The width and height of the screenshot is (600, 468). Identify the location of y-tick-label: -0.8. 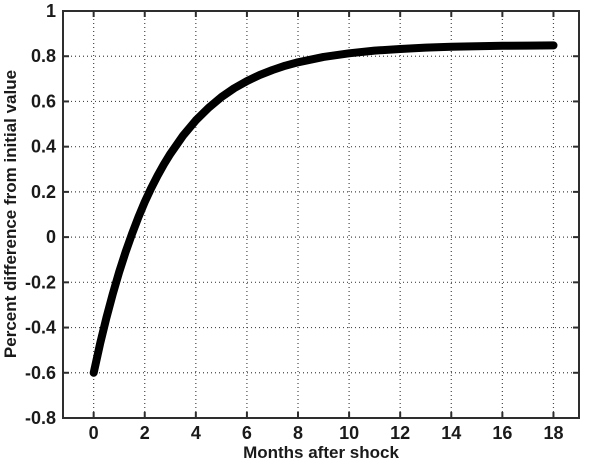
(40, 418).